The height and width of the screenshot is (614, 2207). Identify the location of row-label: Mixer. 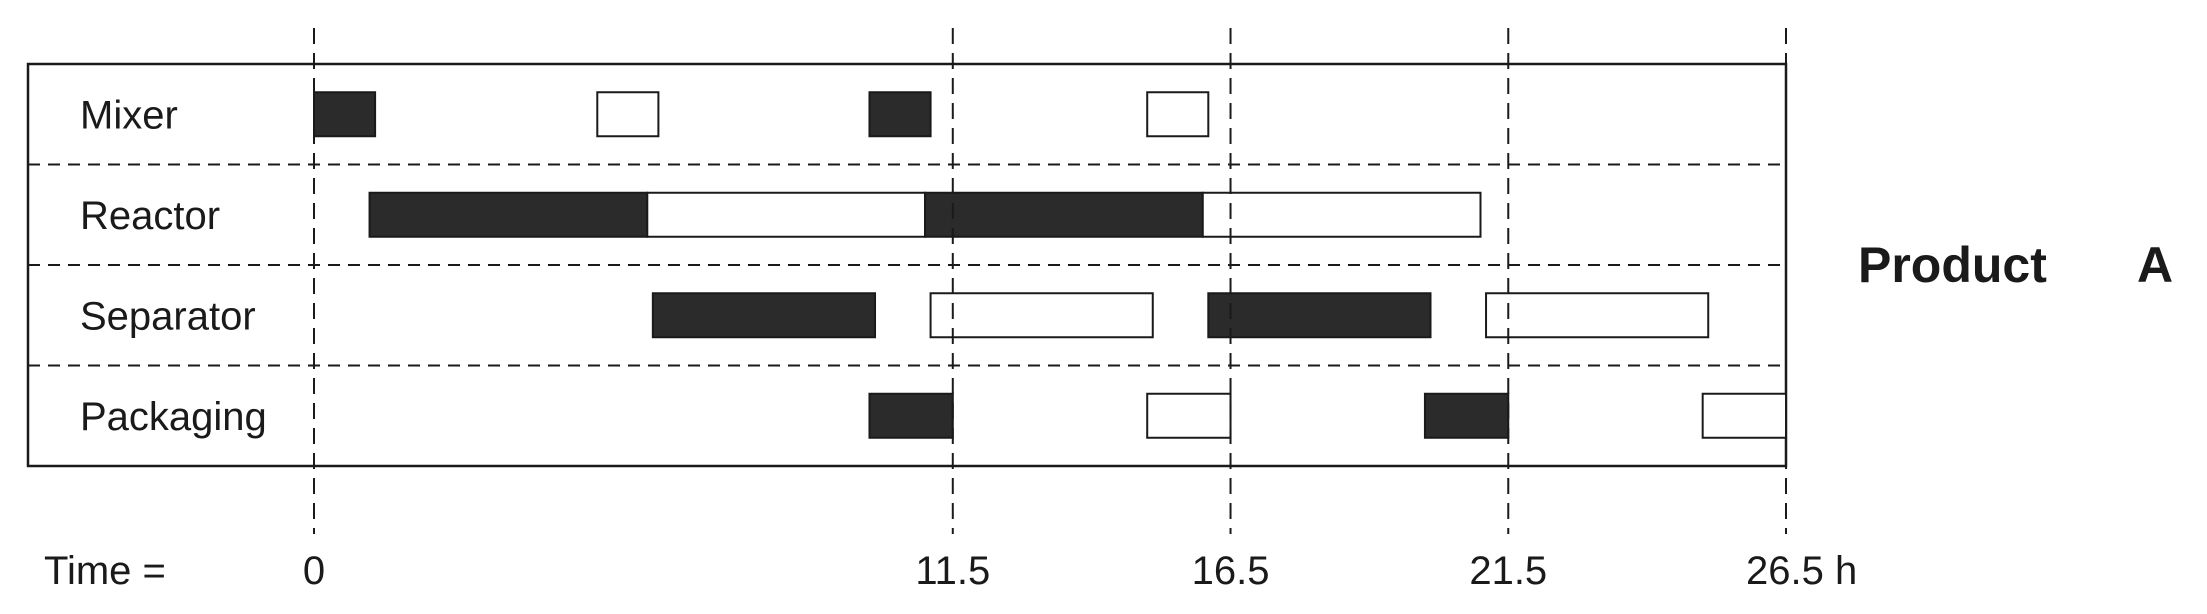
(129, 115).